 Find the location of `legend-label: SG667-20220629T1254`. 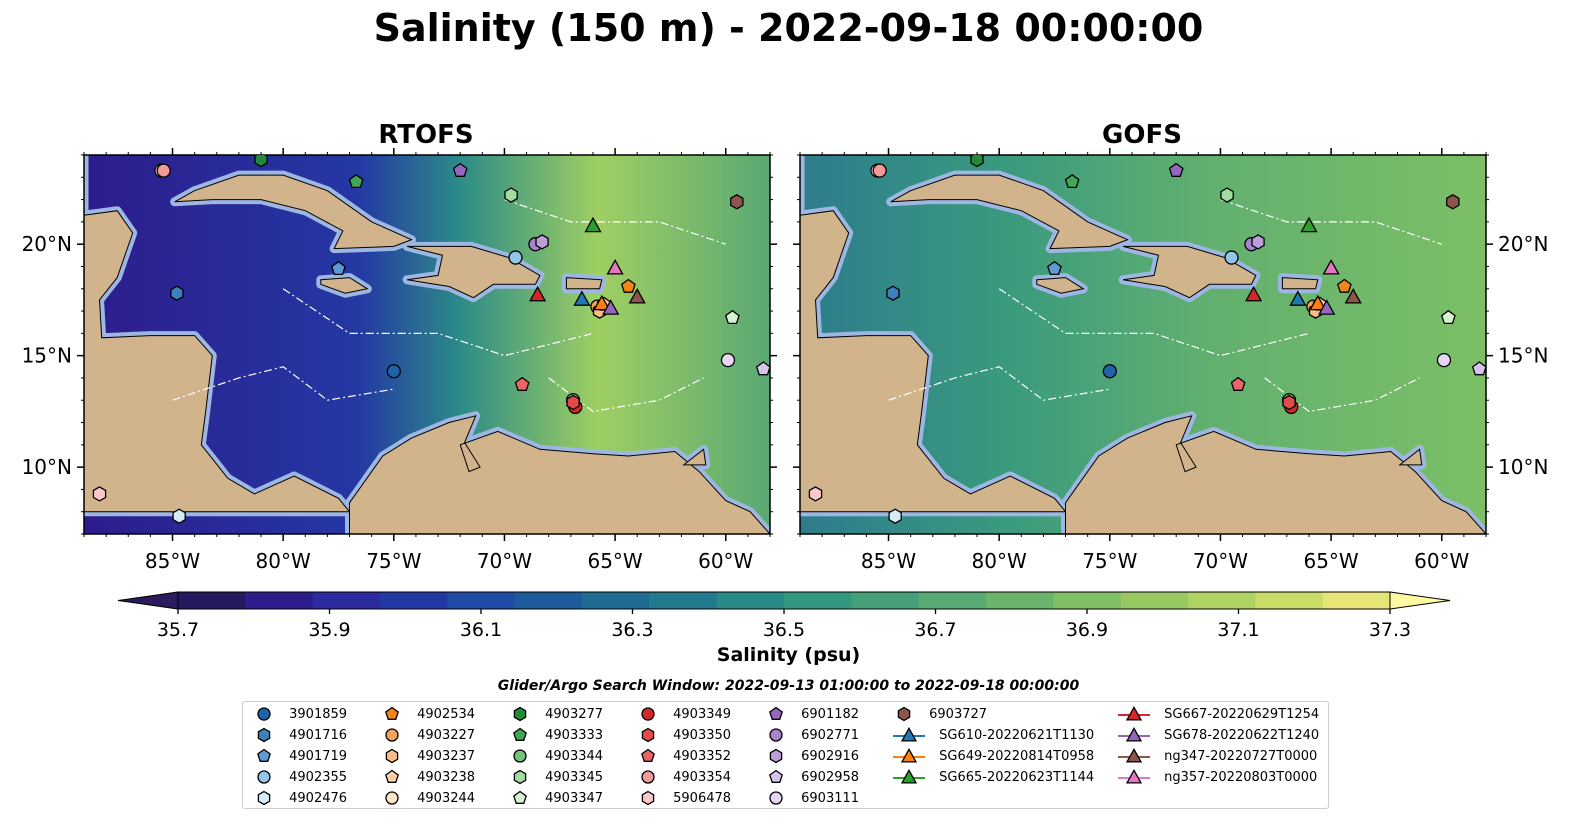

legend-label: SG667-20220629T1254 is located at coordinates (1240, 714).